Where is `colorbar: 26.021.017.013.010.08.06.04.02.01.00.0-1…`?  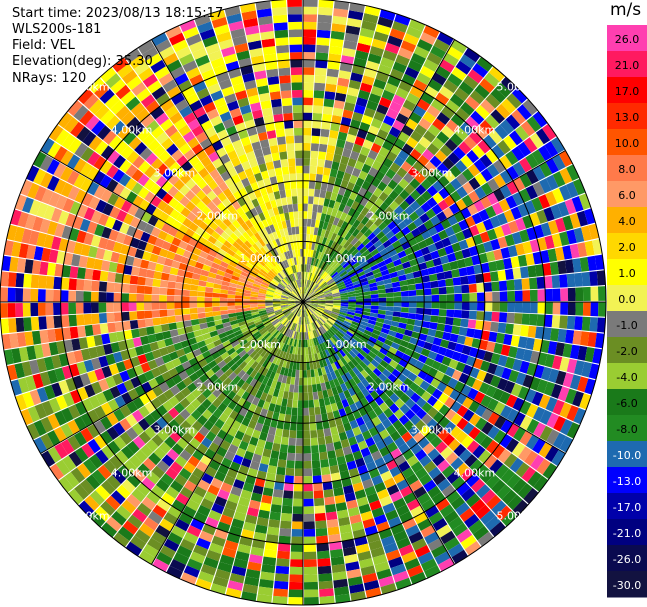
colorbar: 26.021.017.013.010.08.06.04.02.01.00.0-1… is located at coordinates (627, 311).